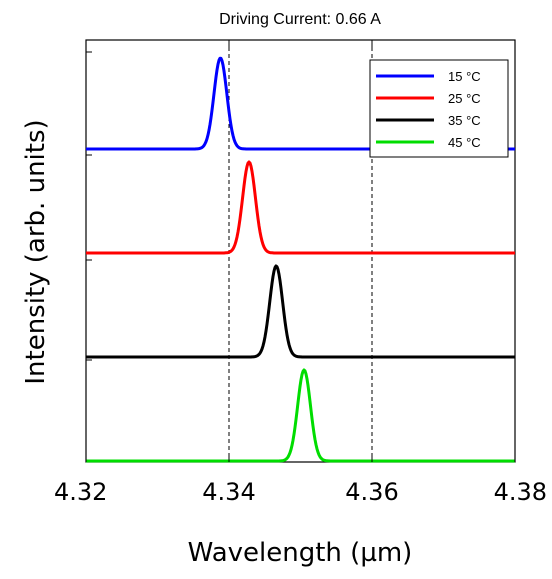  Describe the element at coordinates (371, 492) in the screenshot. I see `x-tick-label-2: 4.36` at that location.